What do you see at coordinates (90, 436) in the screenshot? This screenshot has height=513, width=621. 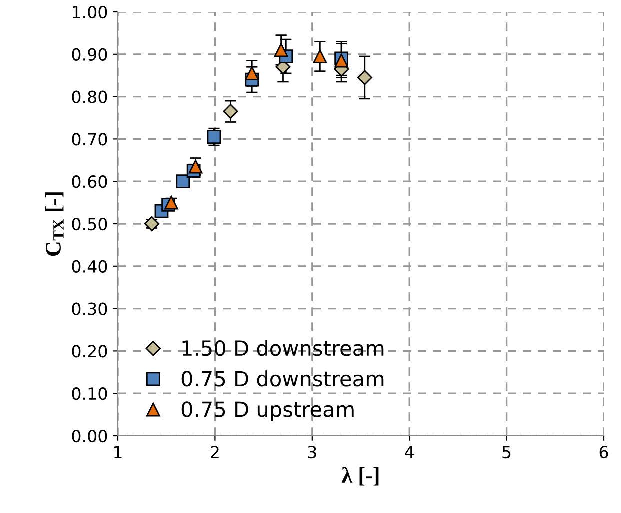 I see `y-tick-label: 0.00` at bounding box center [90, 436].